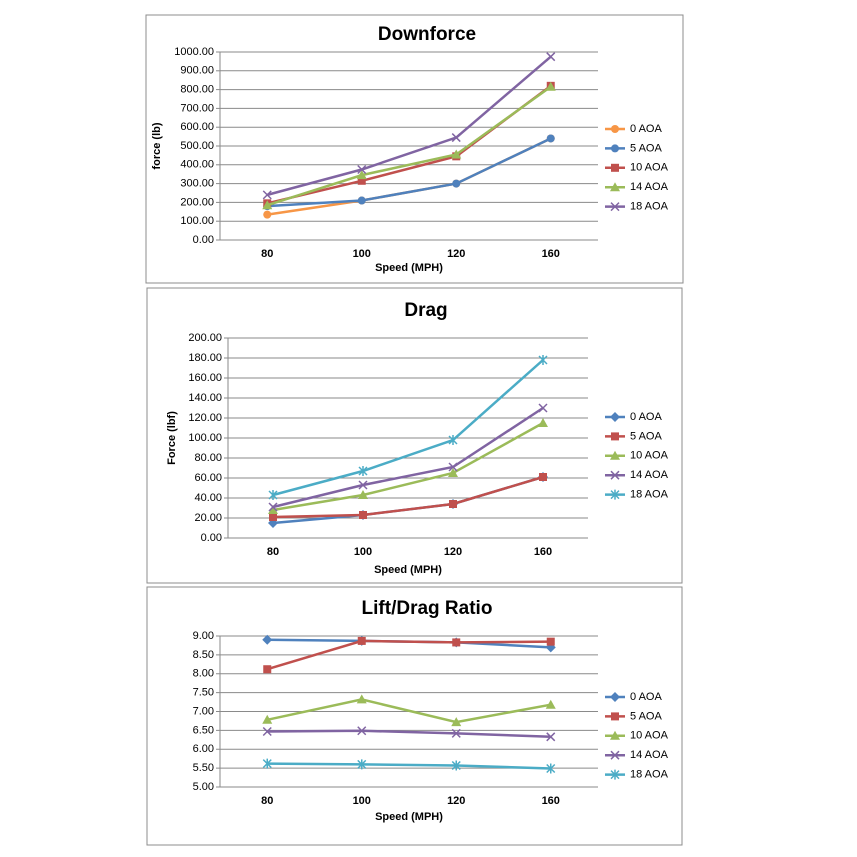 The image size is (857, 857). Describe the element at coordinates (453, 552) in the screenshot. I see `x-tick-label: 120` at that location.